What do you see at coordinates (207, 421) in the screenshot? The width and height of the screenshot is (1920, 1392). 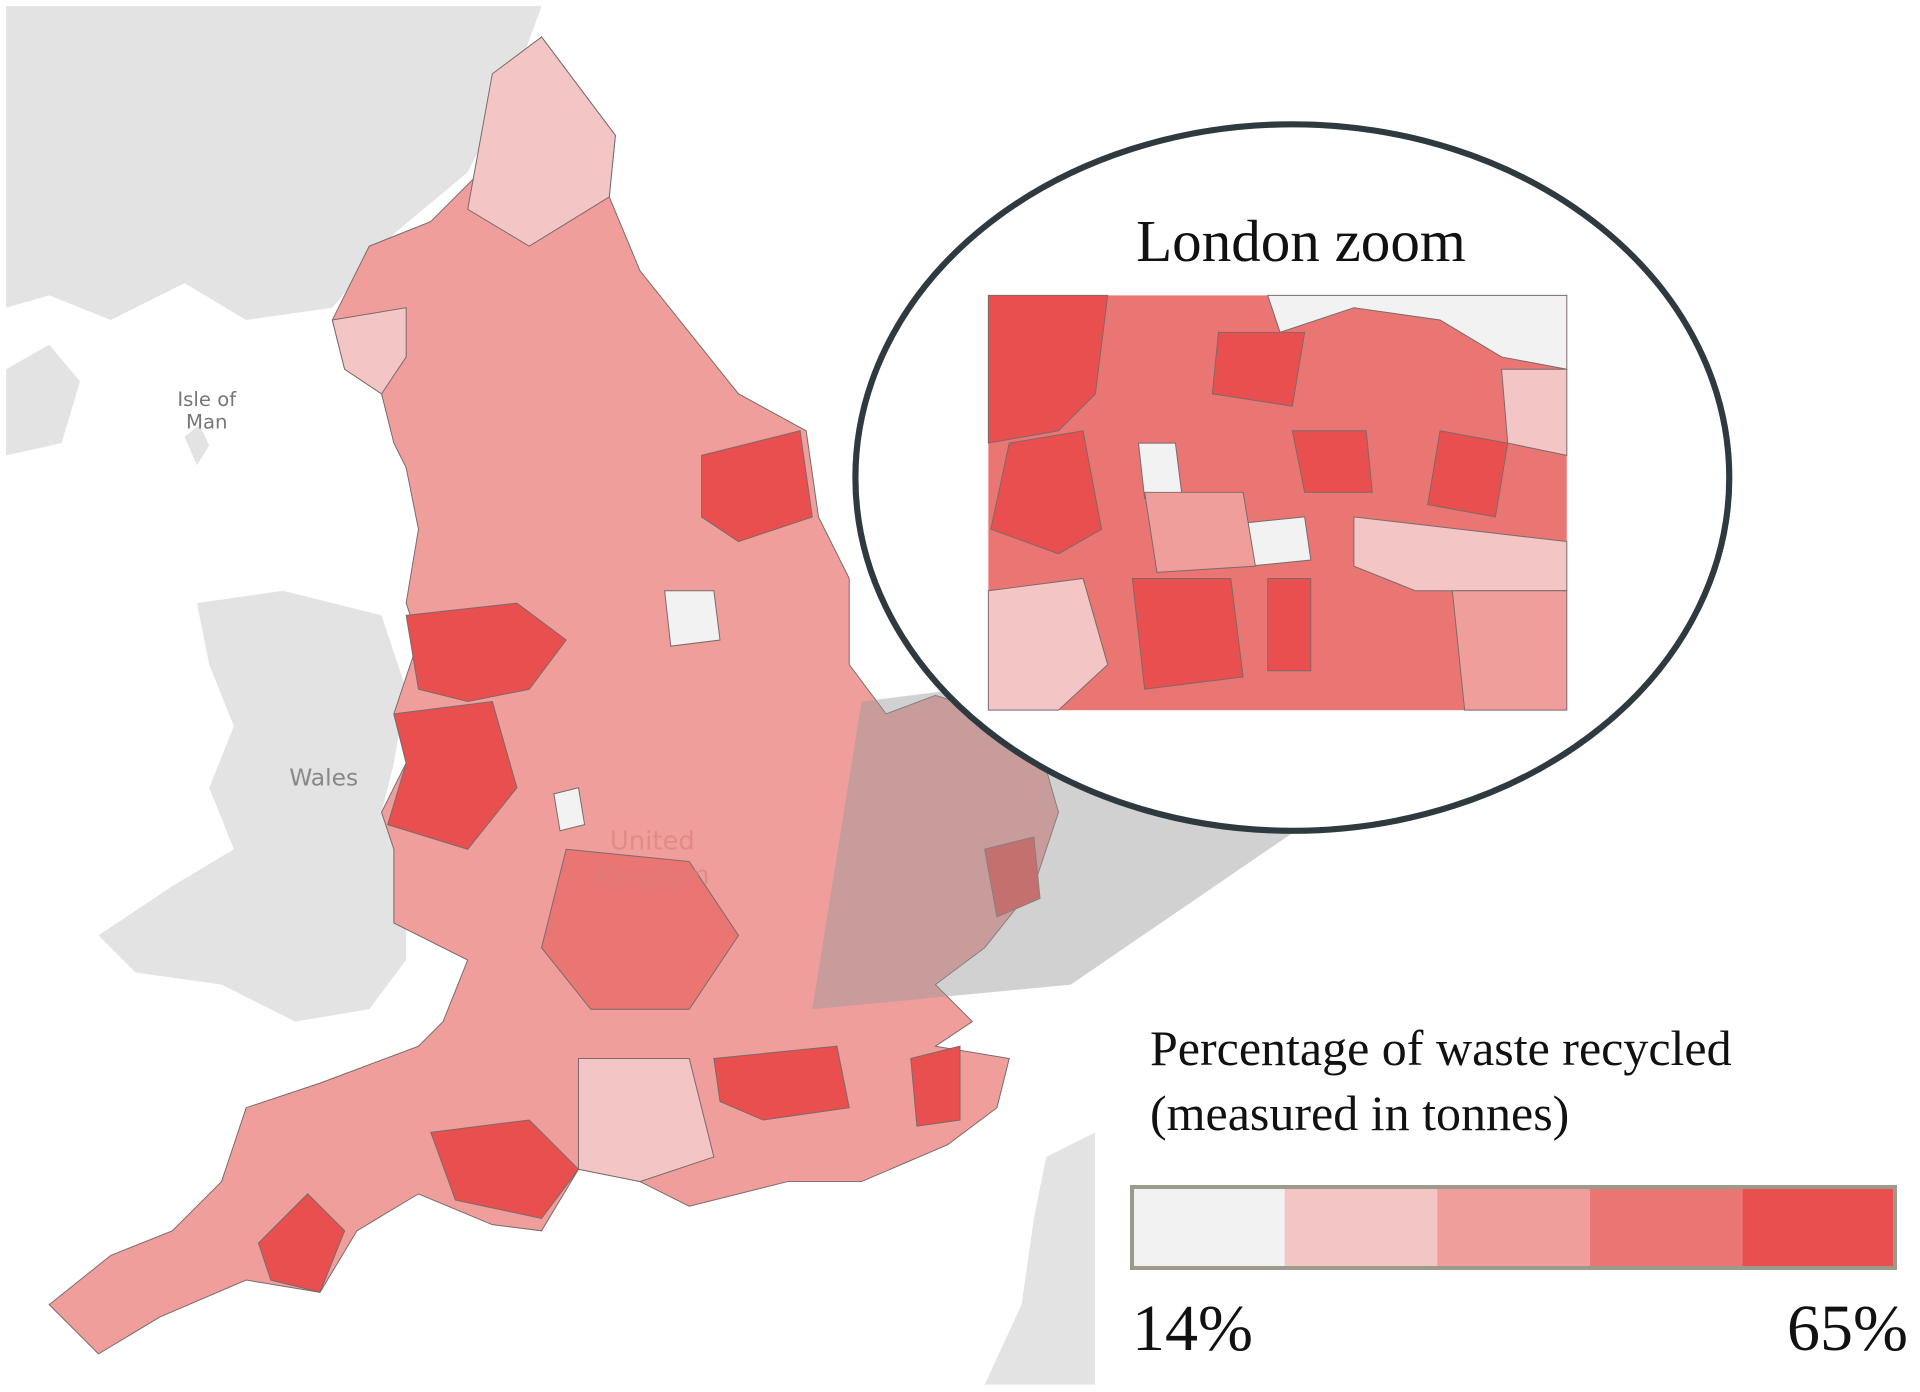 I see `place-label: Man` at bounding box center [207, 421].